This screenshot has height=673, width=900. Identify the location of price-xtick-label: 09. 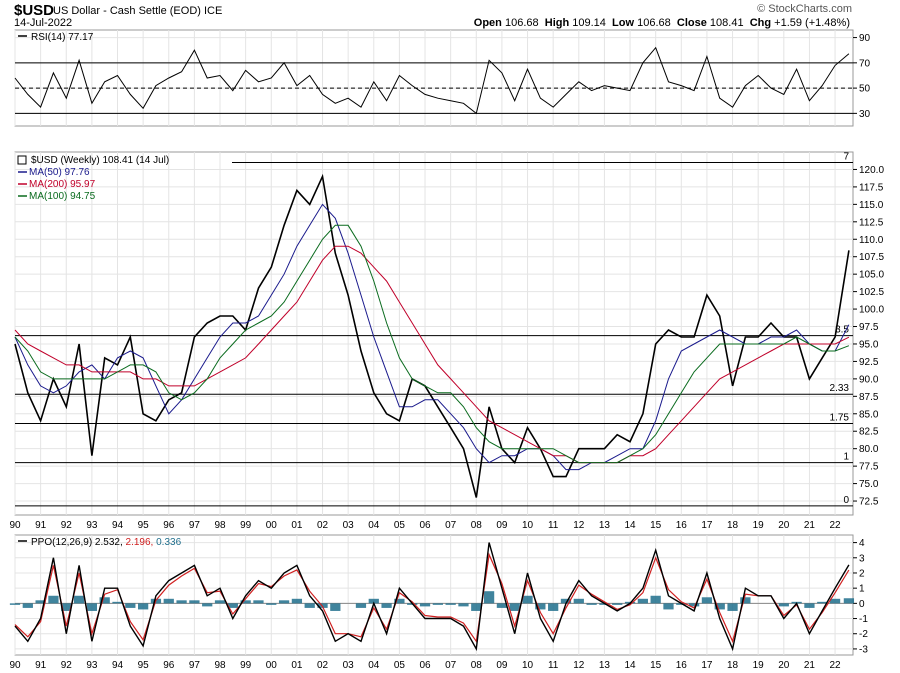
(502, 525).